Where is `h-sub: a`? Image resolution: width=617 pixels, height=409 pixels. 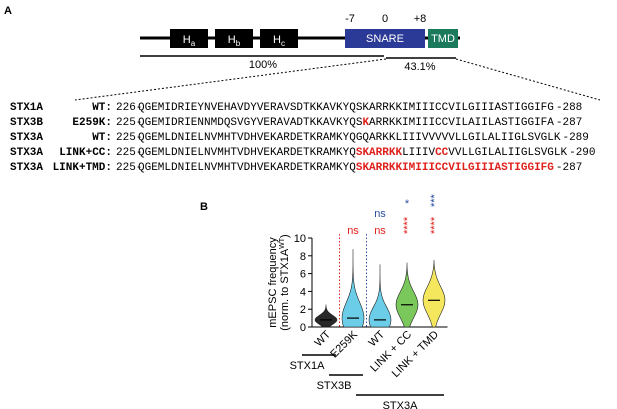
h-sub: a is located at coordinates (193, 43).